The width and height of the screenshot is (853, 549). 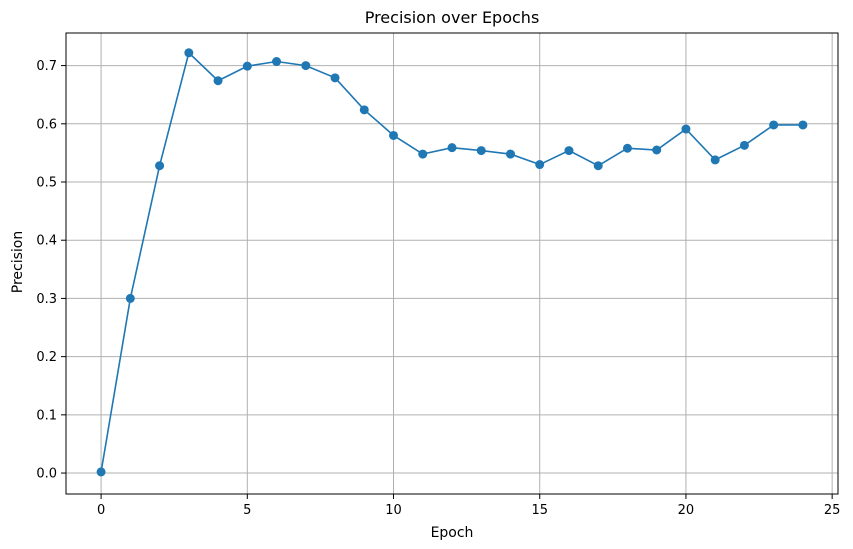 What do you see at coordinates (46, 183) in the screenshot?
I see `y-tick-label: 0.5` at bounding box center [46, 183].